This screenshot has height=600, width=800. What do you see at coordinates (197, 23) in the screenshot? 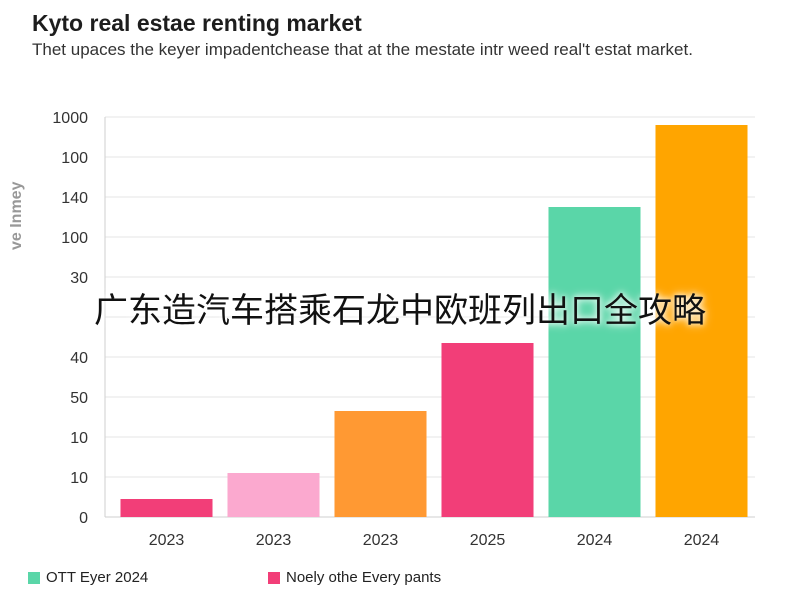
I see `chart-title: Kyto real estae renting market` at bounding box center [197, 23].